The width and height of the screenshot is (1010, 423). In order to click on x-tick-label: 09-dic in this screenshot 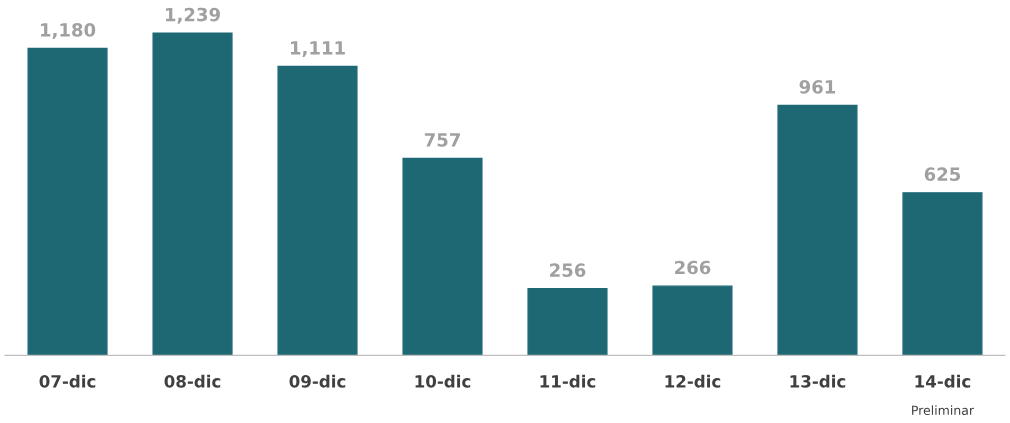, I will do `click(317, 381)`.